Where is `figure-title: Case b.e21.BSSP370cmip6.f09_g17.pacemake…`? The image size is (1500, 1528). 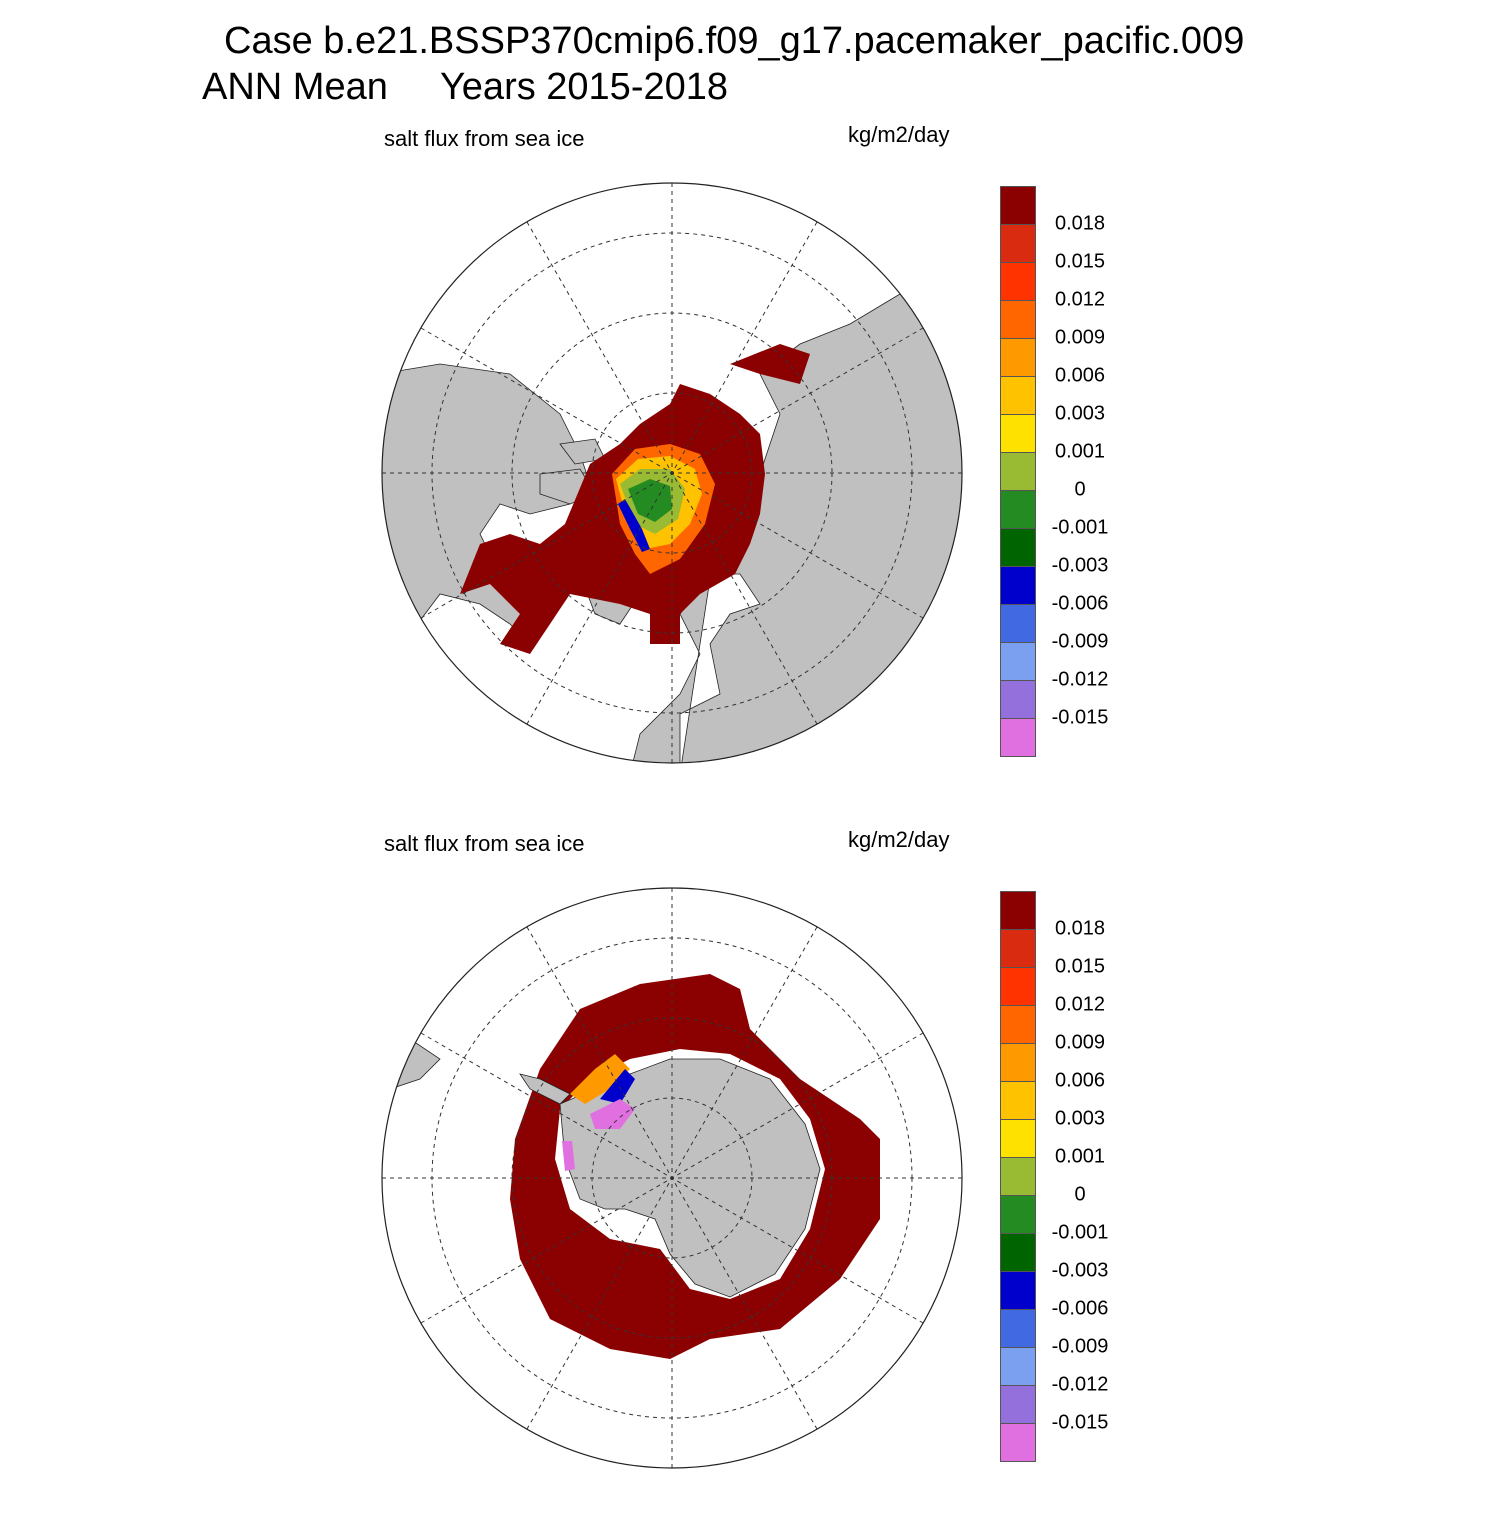
figure-title: Case b.e21.BSSP370cmip6.f09_g17.pacemake… is located at coordinates (734, 41).